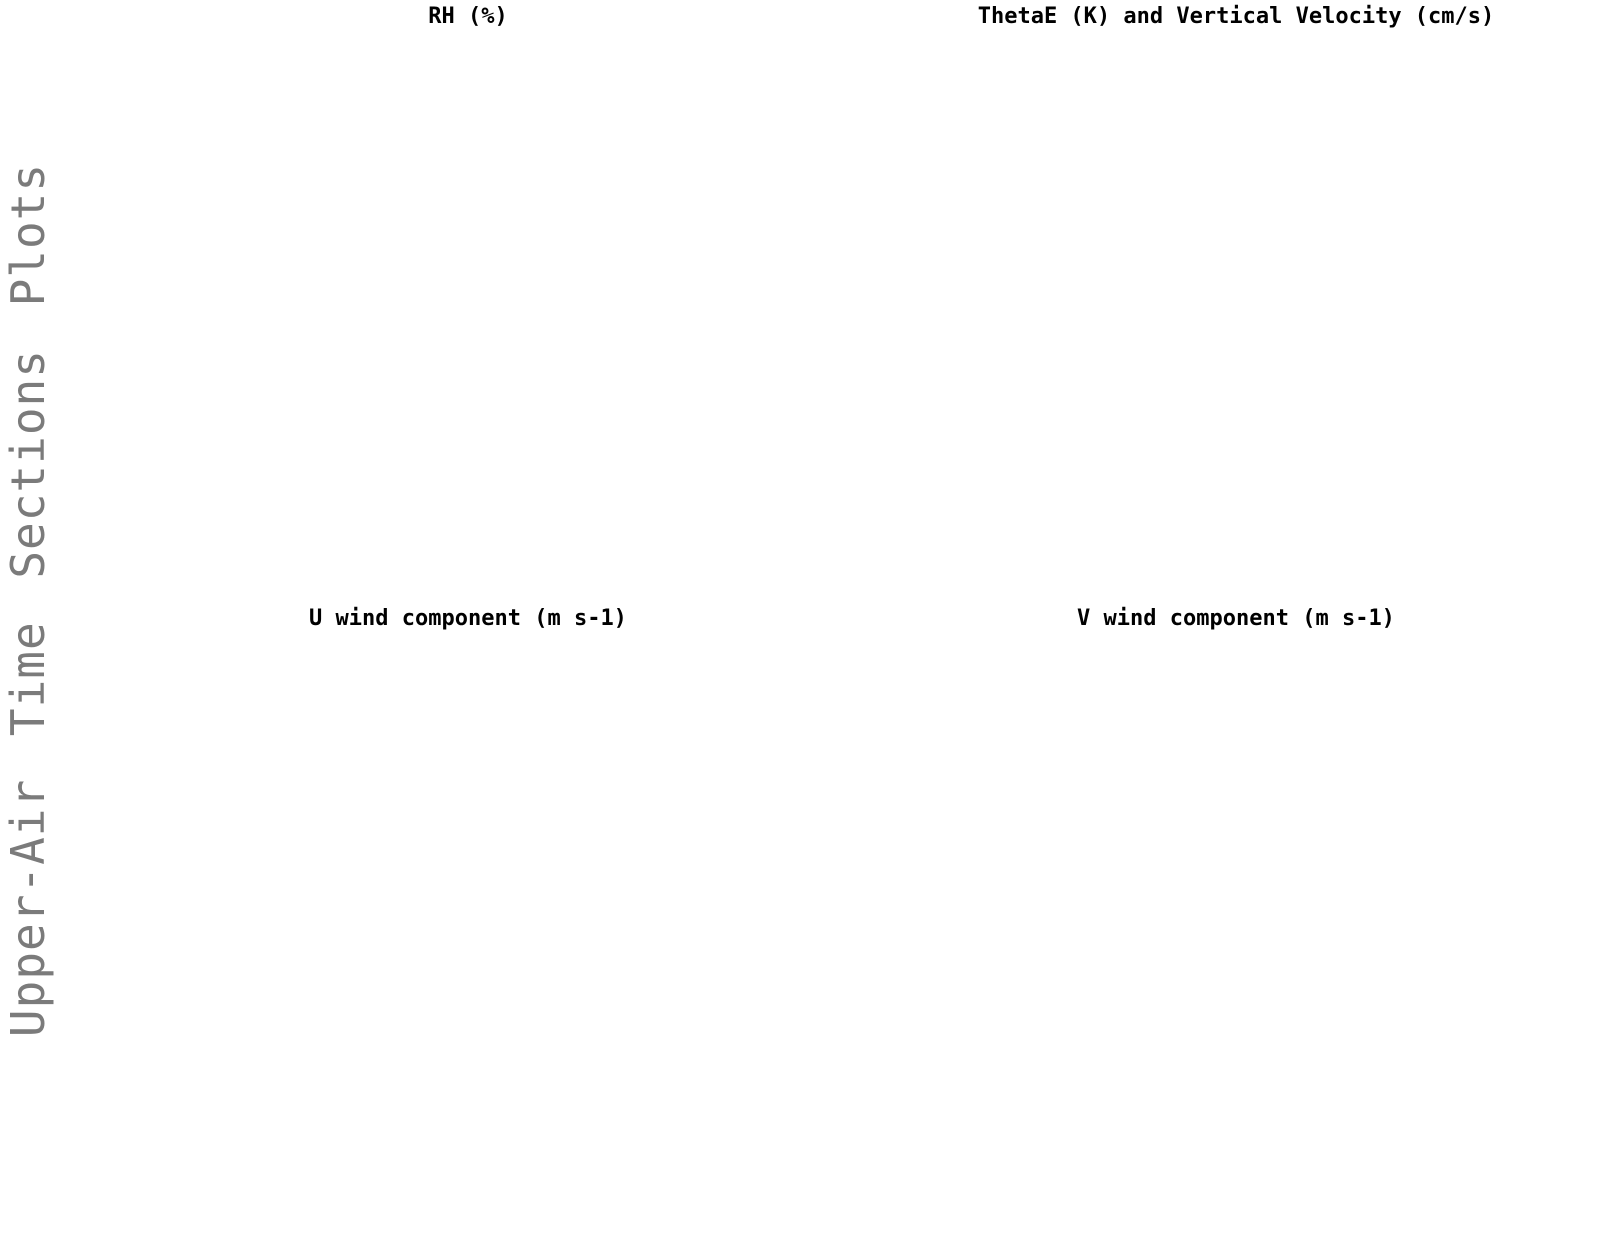 Image resolution: width=1600 pixels, height=1236 pixels. Describe the element at coordinates (28, 600) in the screenshot. I see `page-title: Upper-Air Time Sections Plots` at that location.